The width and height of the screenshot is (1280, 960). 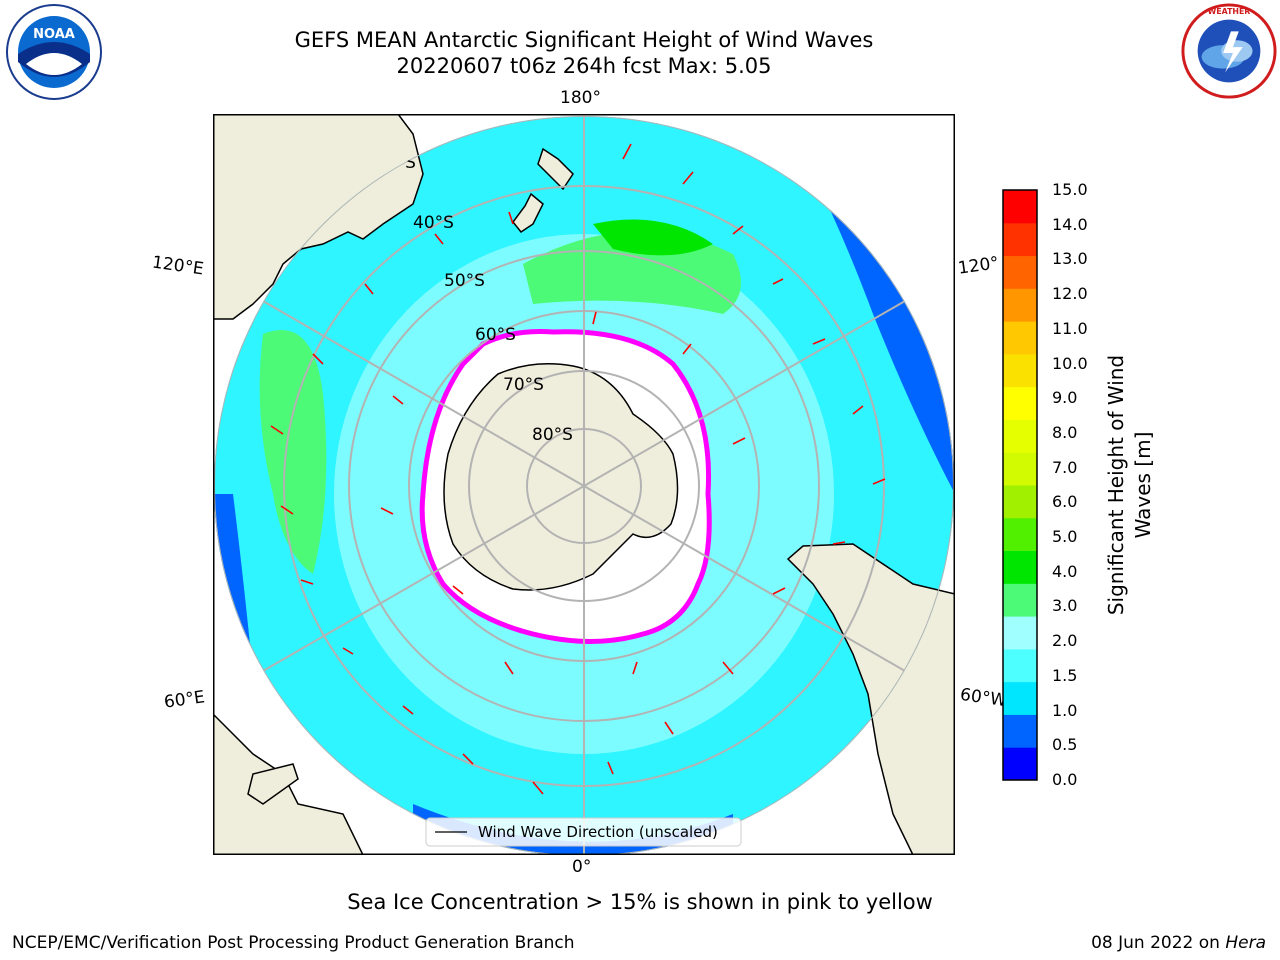 I want to click on lat-label-60s: 60°S, so click(x=495, y=335).